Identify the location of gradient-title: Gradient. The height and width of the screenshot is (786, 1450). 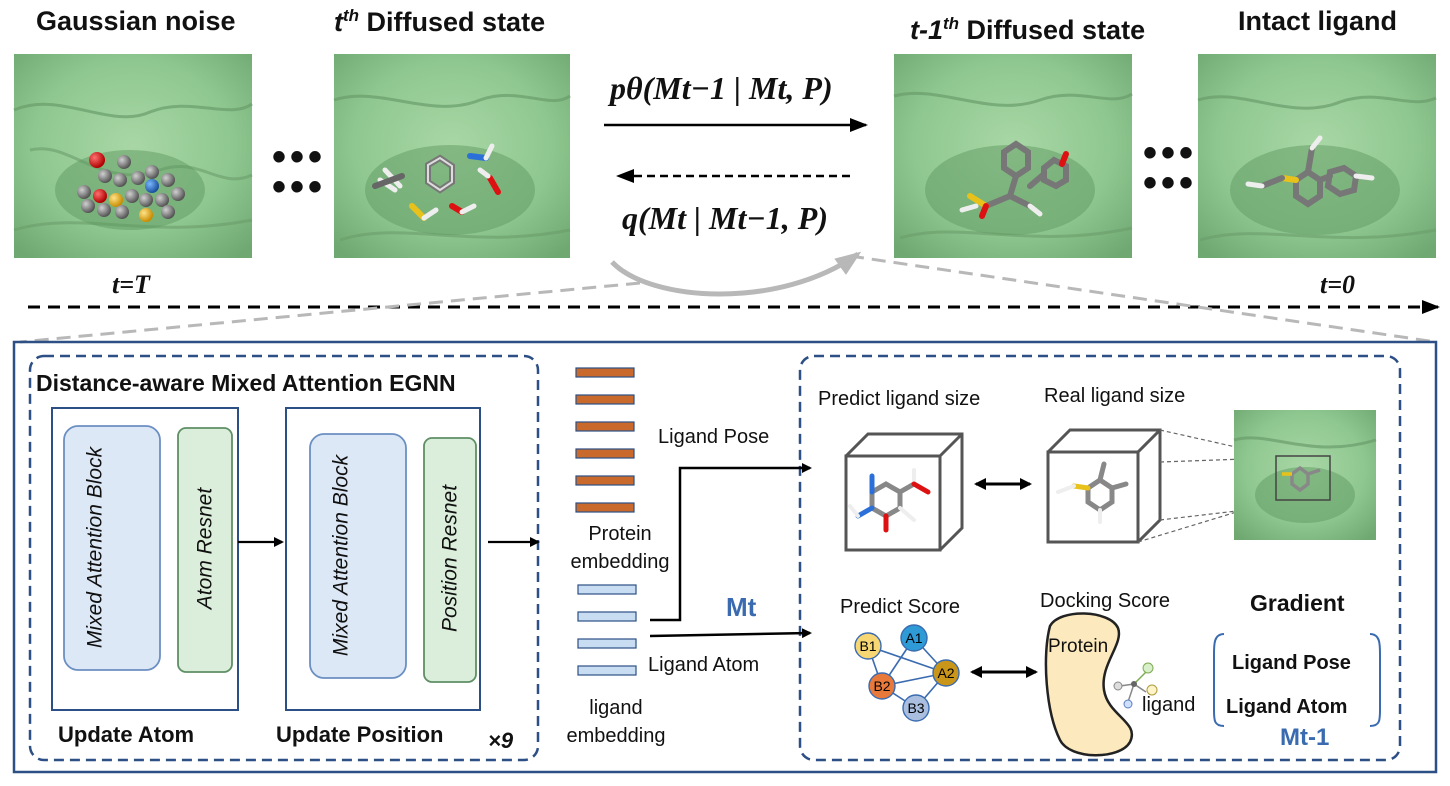
(1297, 603).